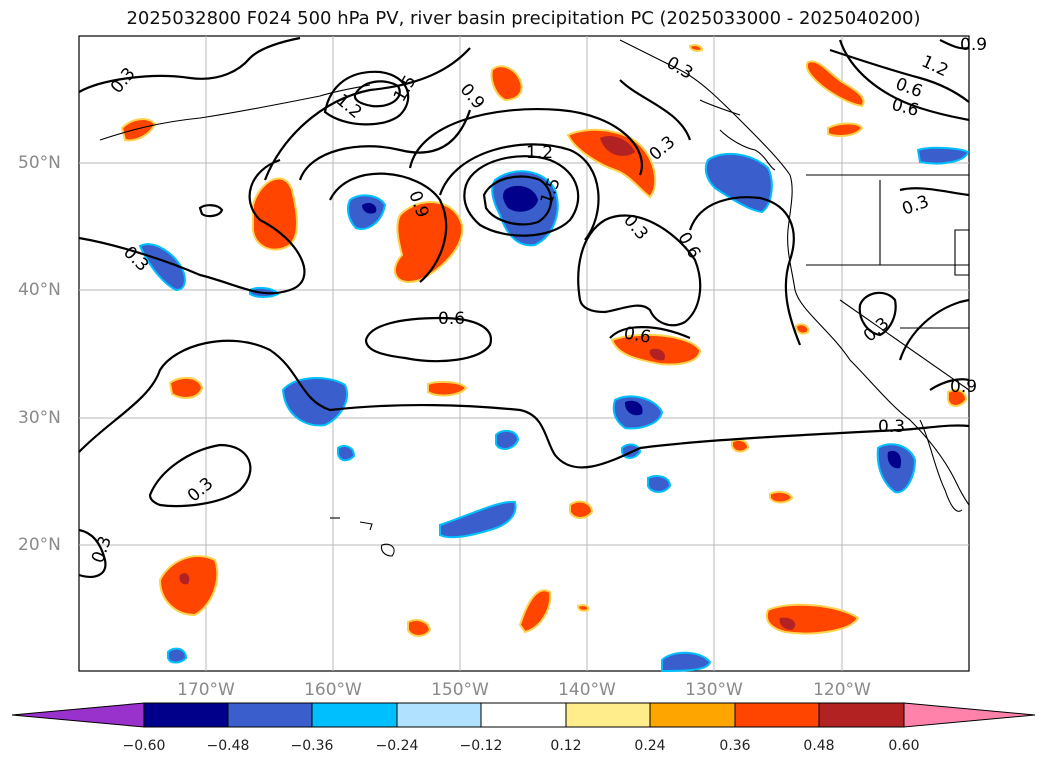 This screenshot has height=765, width=1047. Describe the element at coordinates (39, 290) in the screenshot. I see `lat-label: 40°N` at that location.